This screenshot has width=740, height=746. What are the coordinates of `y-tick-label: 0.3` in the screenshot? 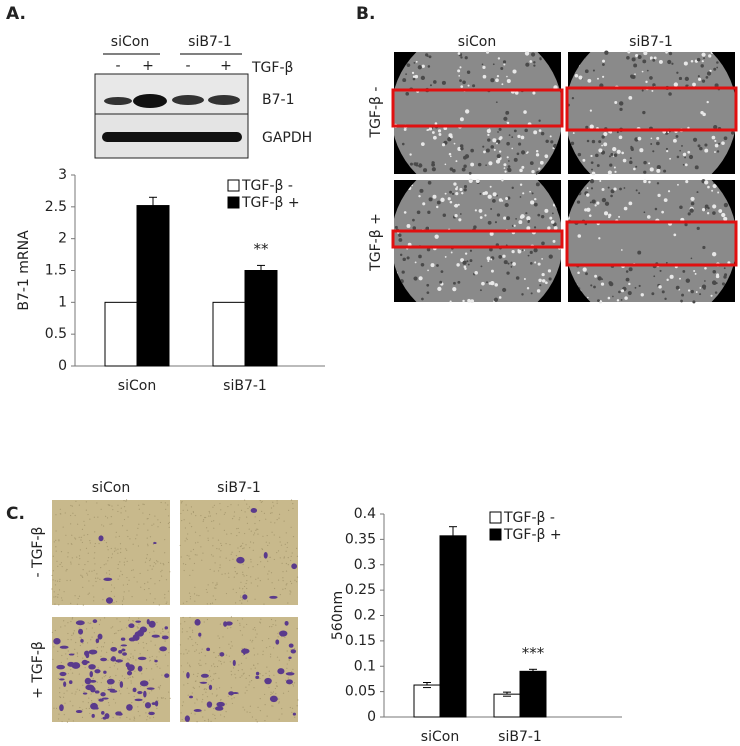 It's located at (365, 565).